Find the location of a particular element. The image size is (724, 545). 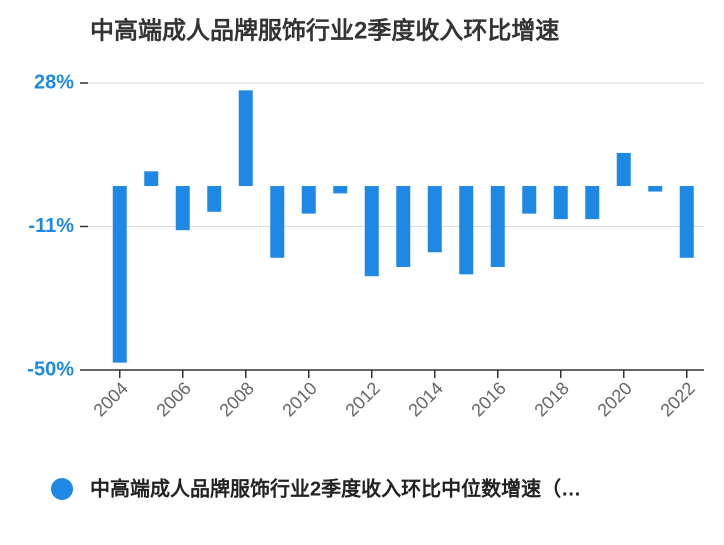

x-tick-label: 2016 is located at coordinates (488, 399).